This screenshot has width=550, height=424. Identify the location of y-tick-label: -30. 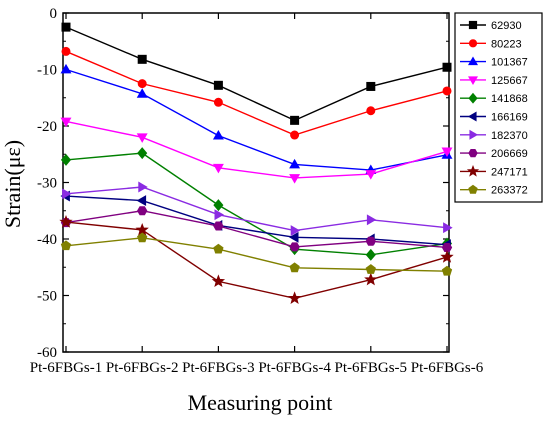
(47, 184).